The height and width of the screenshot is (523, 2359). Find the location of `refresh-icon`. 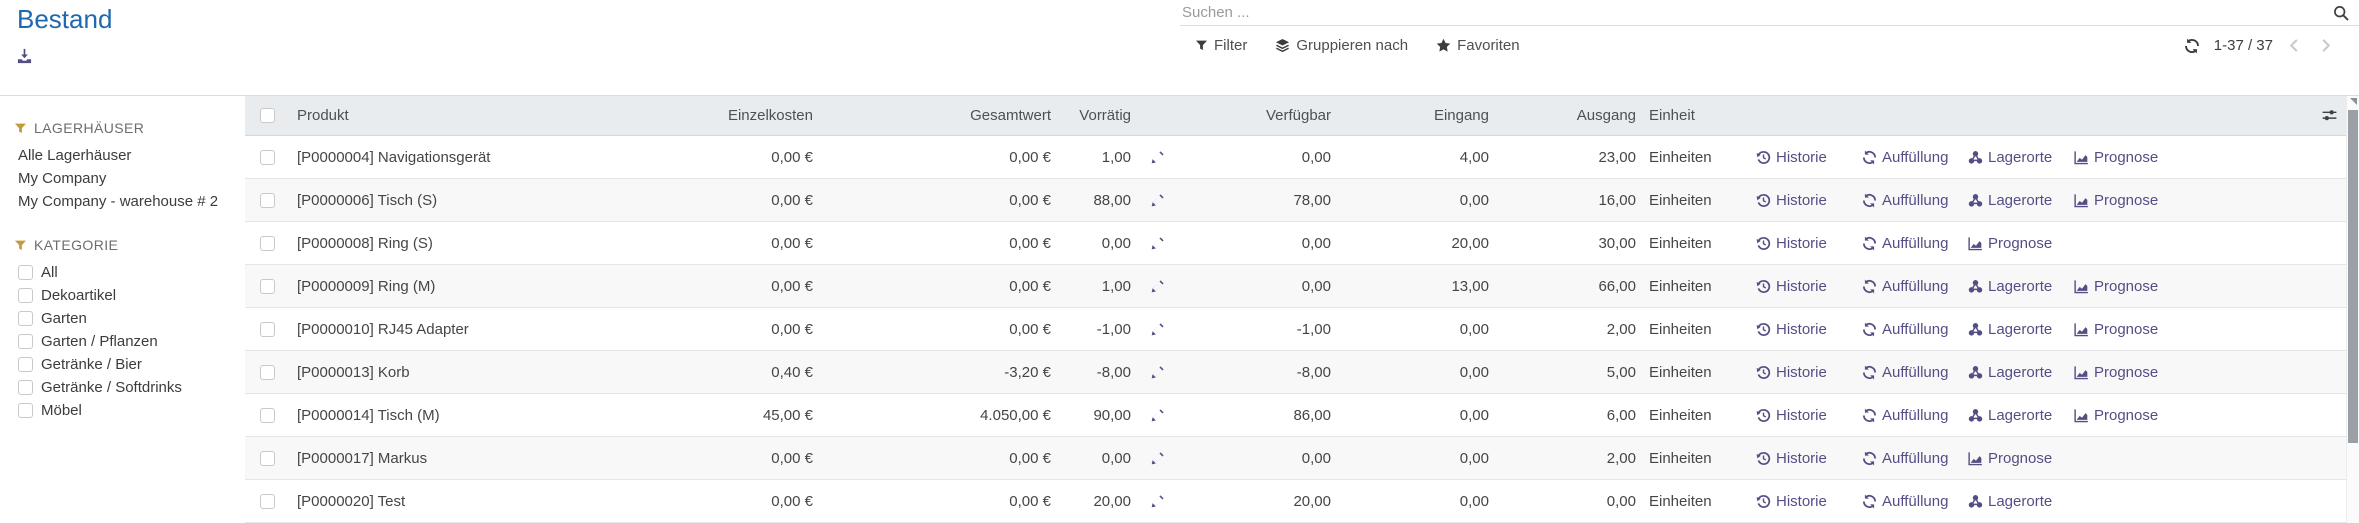

refresh-icon is located at coordinates (2192, 46).